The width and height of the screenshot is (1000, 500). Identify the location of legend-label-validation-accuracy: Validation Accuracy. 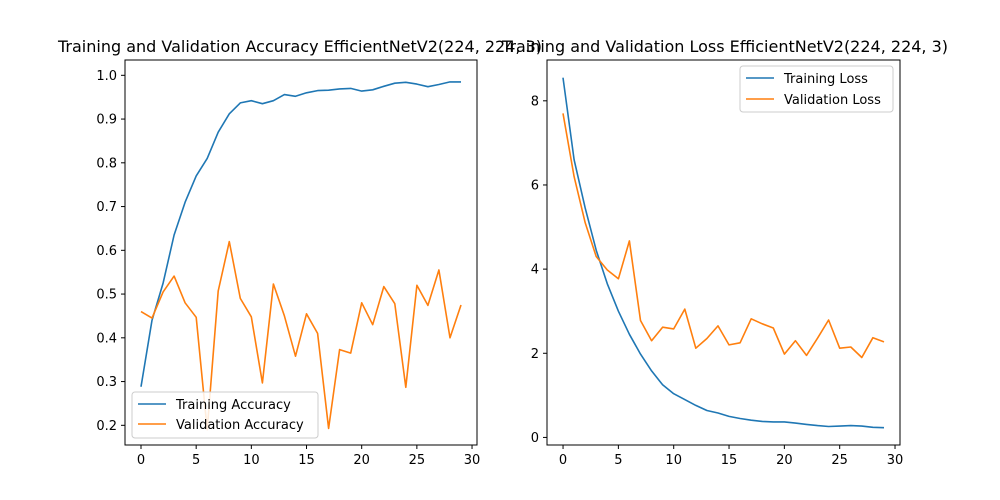
(240, 425).